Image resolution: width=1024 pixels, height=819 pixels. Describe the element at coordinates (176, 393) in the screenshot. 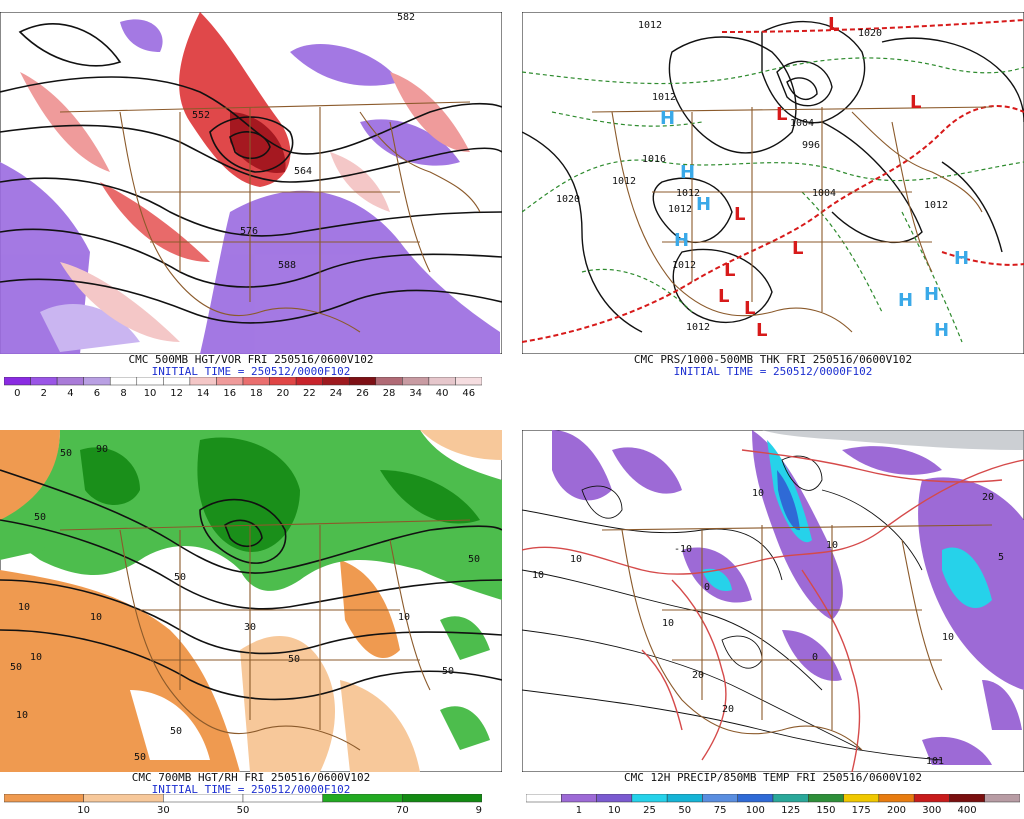

I see `scale-label: 12` at that location.